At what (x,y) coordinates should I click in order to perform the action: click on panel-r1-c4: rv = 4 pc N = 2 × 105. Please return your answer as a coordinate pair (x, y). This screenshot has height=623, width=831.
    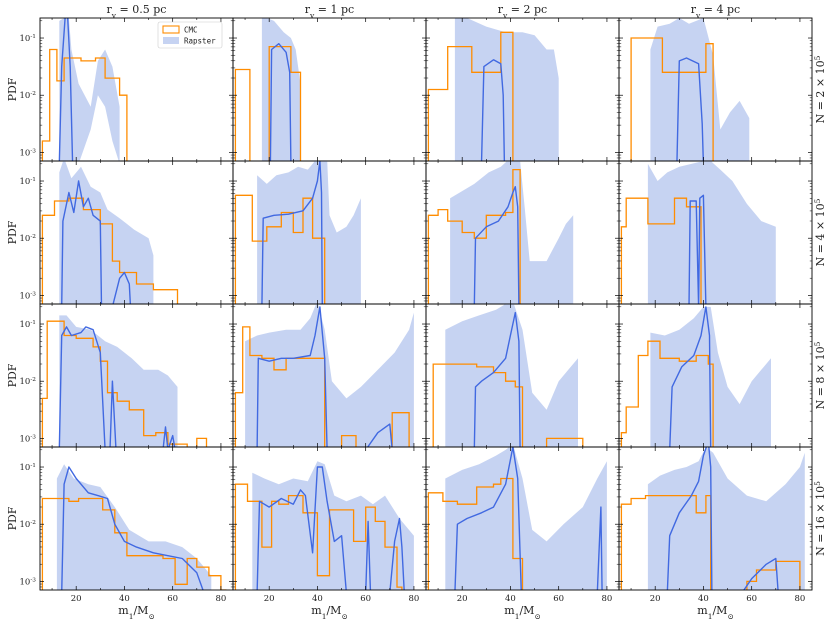
    Looking at the image, I should click on (723, 82).